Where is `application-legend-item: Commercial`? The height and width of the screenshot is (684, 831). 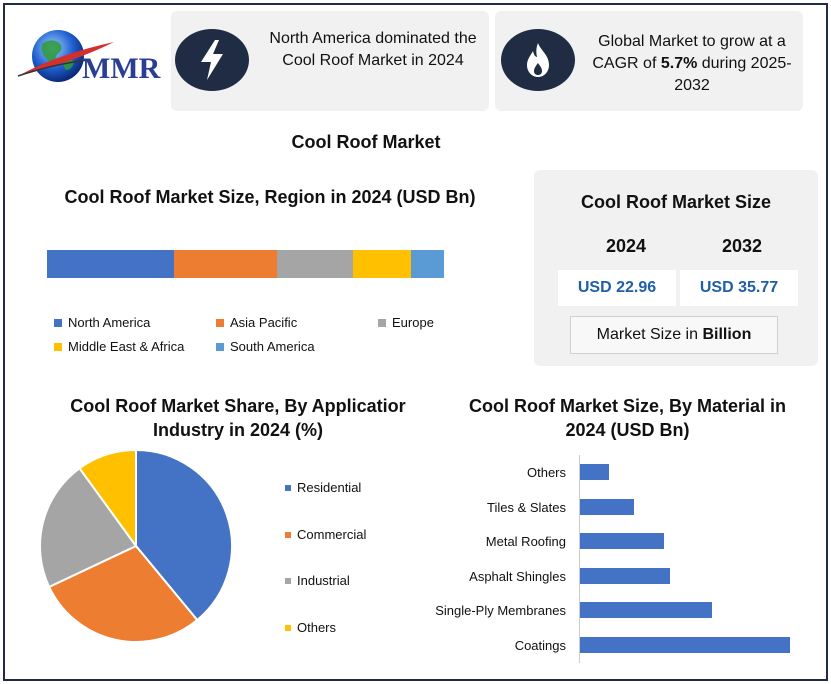
application-legend-item: Commercial is located at coordinates (325, 534).